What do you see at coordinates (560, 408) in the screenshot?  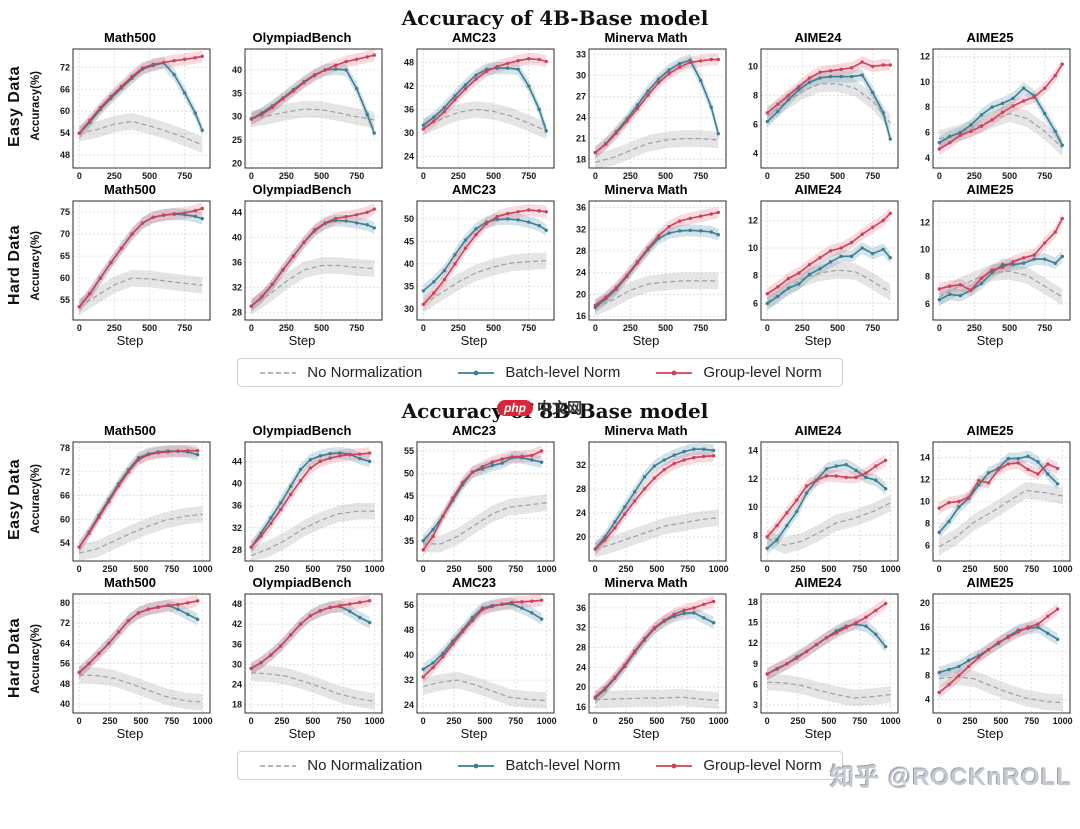 I see `php-watermark-text: 中文网` at bounding box center [560, 408].